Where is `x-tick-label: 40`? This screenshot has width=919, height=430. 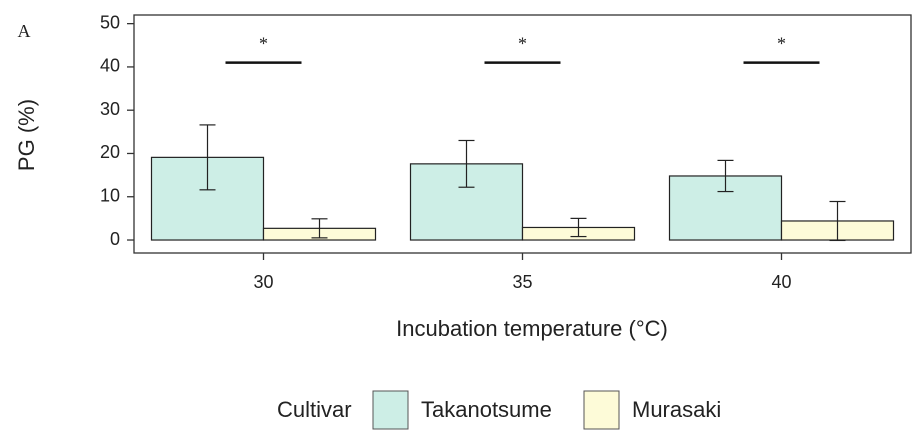
x-tick-label: 40 is located at coordinates (781, 282).